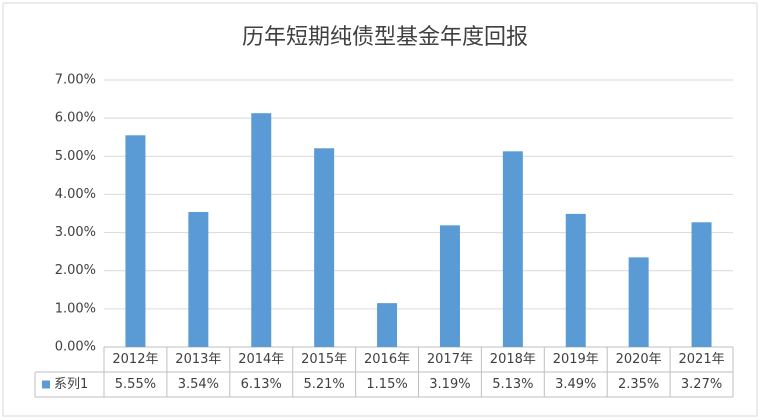 The height and width of the screenshot is (420, 761). Describe the element at coordinates (75, 232) in the screenshot. I see `y-tick-label: 3.00%` at that location.